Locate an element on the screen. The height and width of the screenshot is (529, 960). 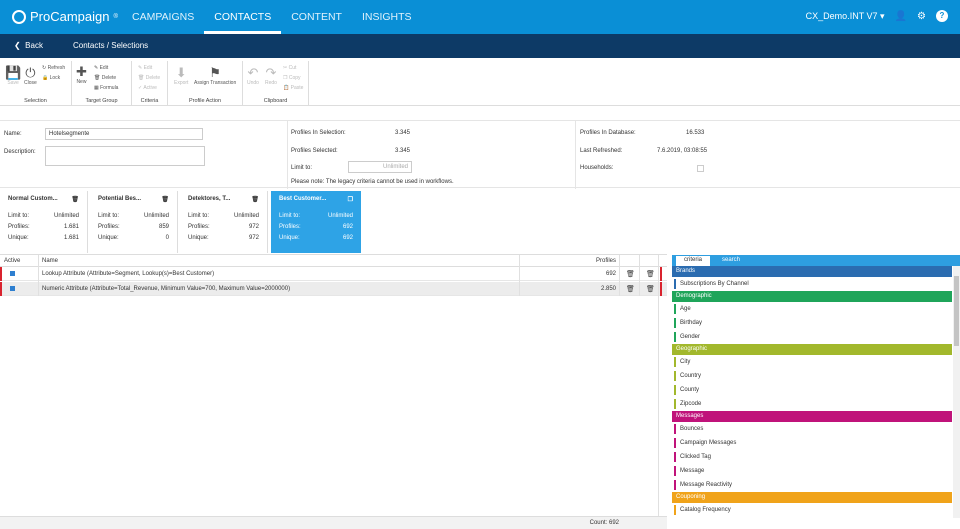
profiles-in-selection-label: Profiles In Selection: is located at coordinates (318, 133).